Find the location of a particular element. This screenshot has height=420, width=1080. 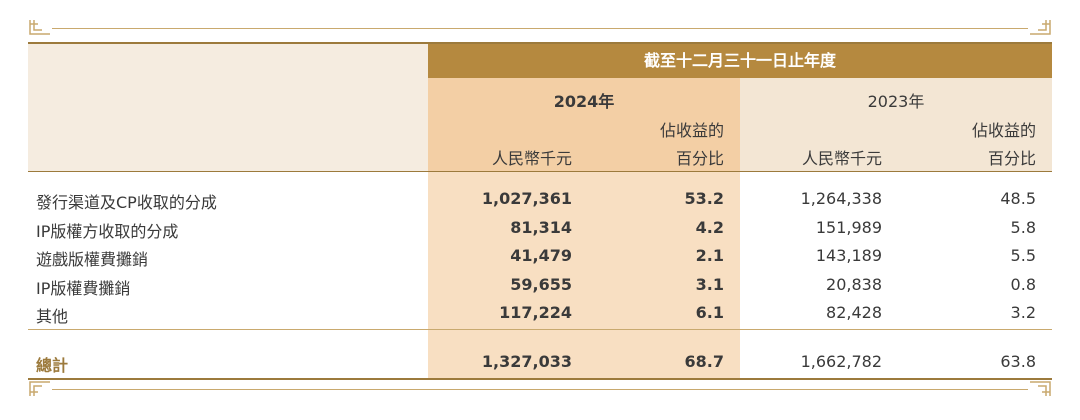

year-2024-label: 2024年 is located at coordinates (584, 101).